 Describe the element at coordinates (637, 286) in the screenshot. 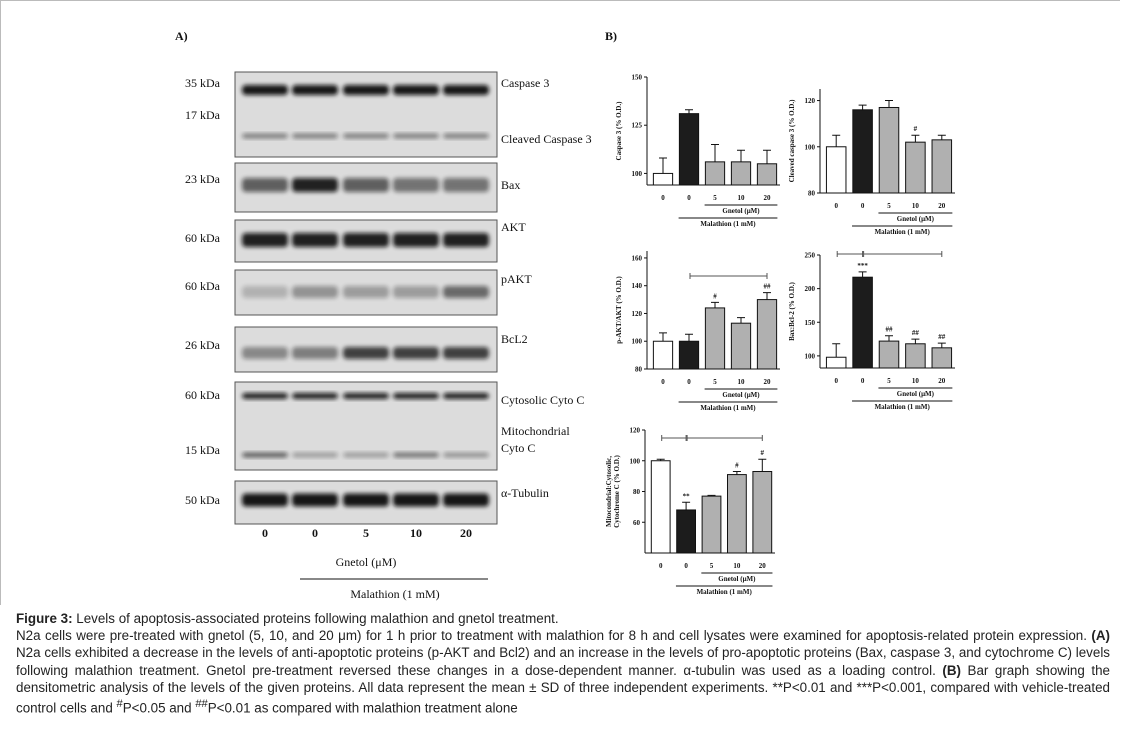

I see `y-tick-label: 140` at that location.